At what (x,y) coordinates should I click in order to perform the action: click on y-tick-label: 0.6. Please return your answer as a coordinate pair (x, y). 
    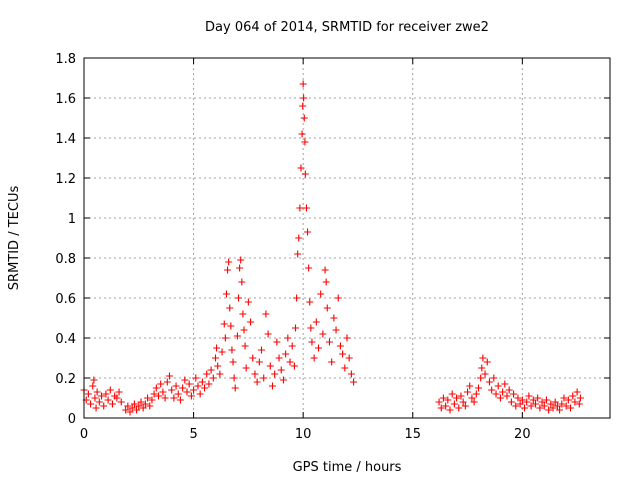
    Looking at the image, I should click on (65, 299).